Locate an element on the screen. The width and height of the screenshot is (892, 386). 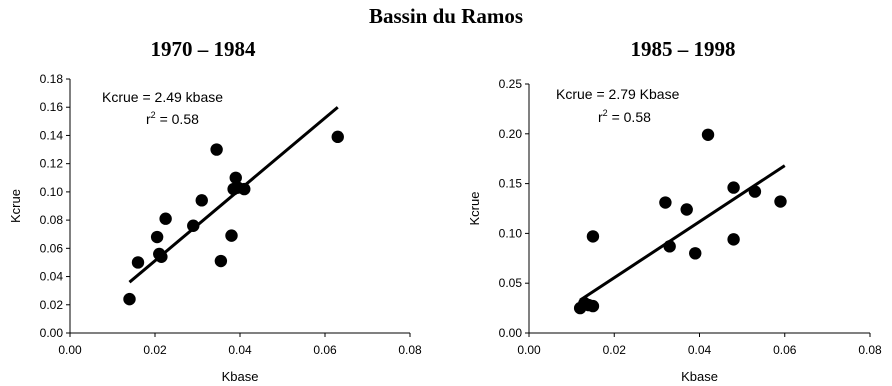
y-tick-label: 0.14 is located at coordinates (52, 135).